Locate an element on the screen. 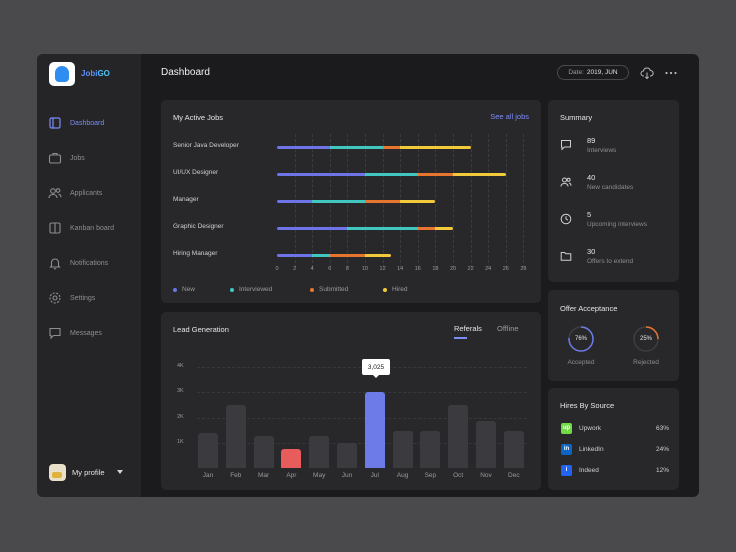 The height and width of the screenshot is (552, 736). profile-menu: My profile is located at coordinates (91, 472).